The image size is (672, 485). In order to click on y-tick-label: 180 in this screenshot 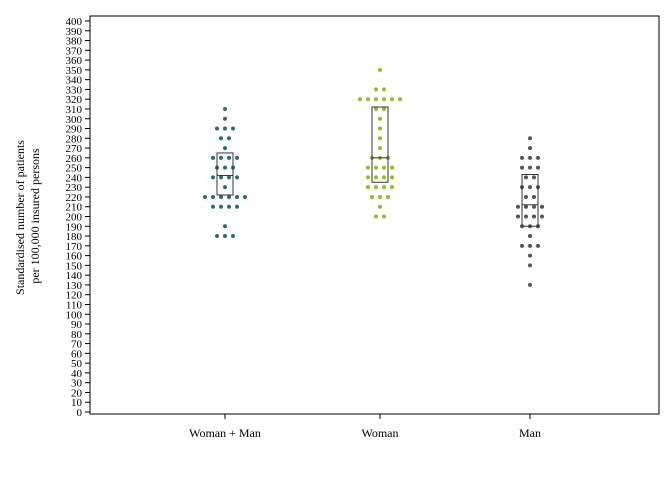, I will do `click(74, 237)`.